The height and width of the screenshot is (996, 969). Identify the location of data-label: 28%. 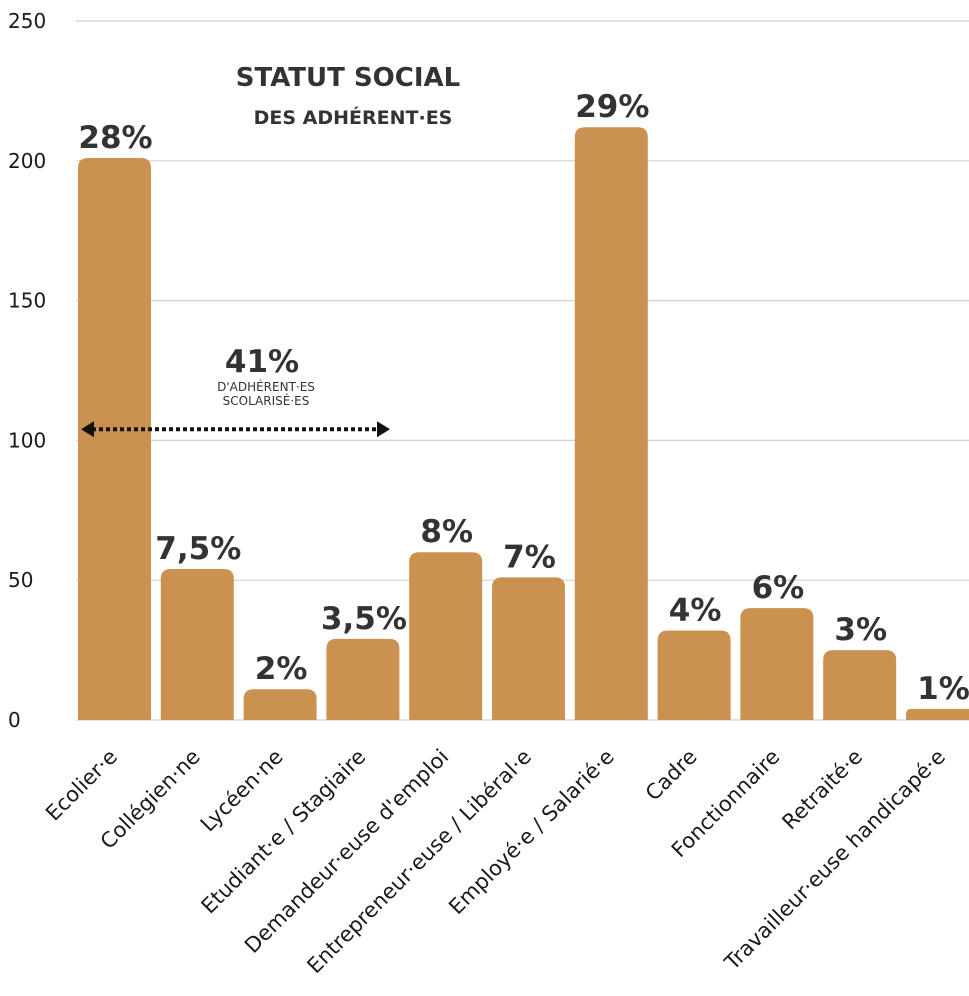
(115, 138).